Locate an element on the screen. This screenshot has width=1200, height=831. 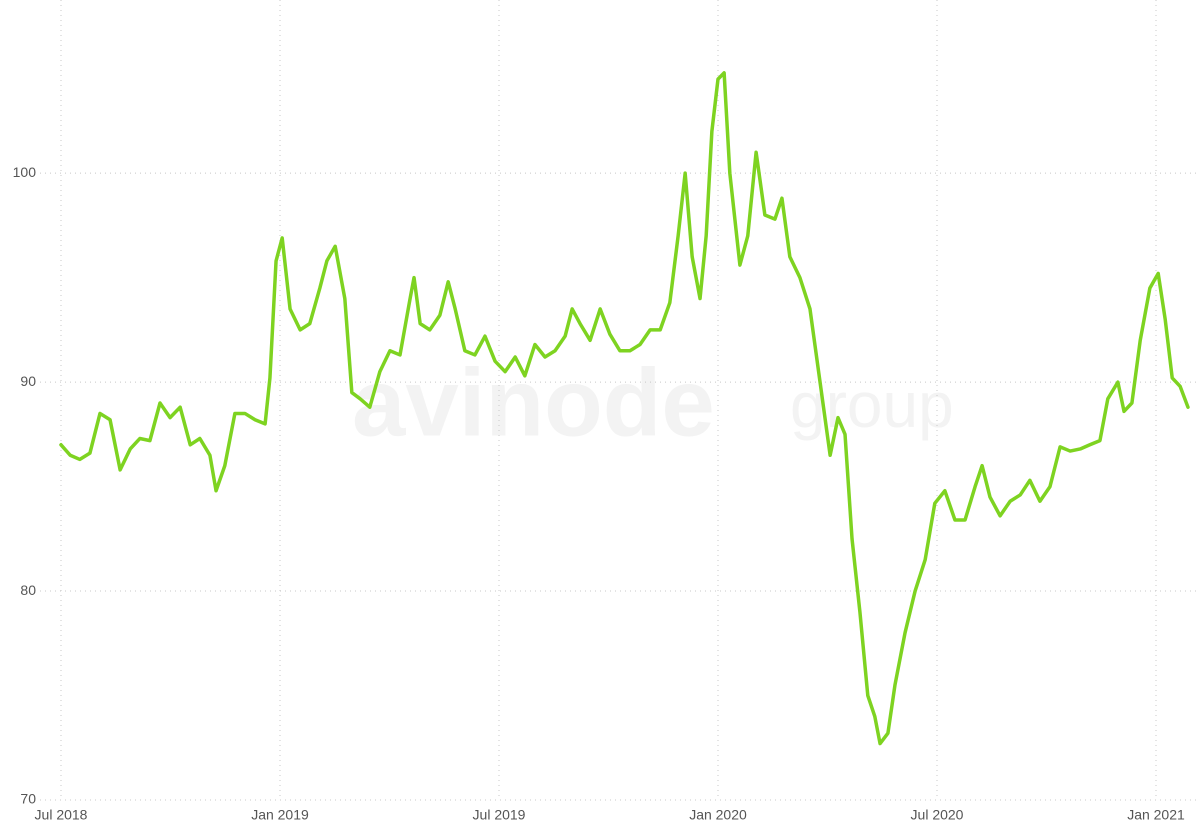
x-tick-label: Jul 2018 is located at coordinates (61, 815).